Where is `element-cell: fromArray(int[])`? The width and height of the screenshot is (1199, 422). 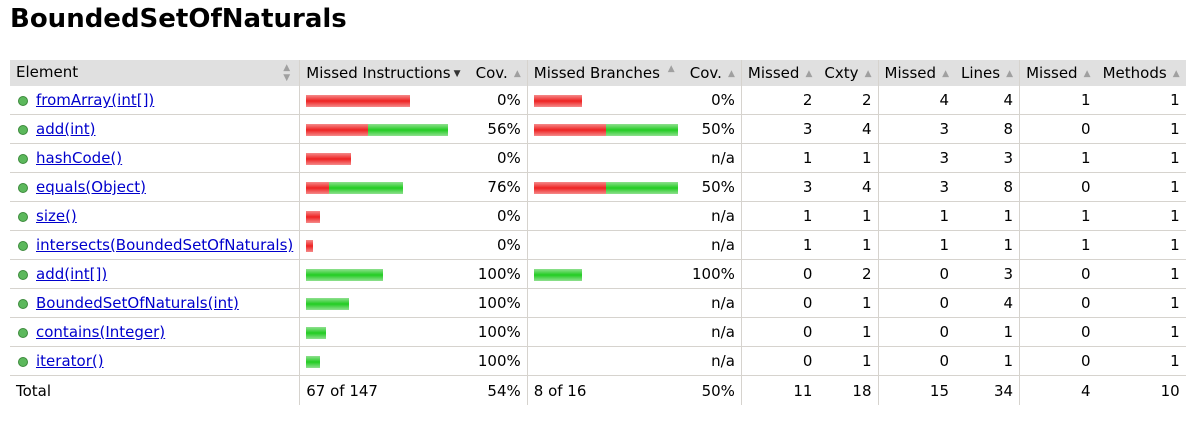
element-cell: fromArray(int[]) is located at coordinates (155, 100).